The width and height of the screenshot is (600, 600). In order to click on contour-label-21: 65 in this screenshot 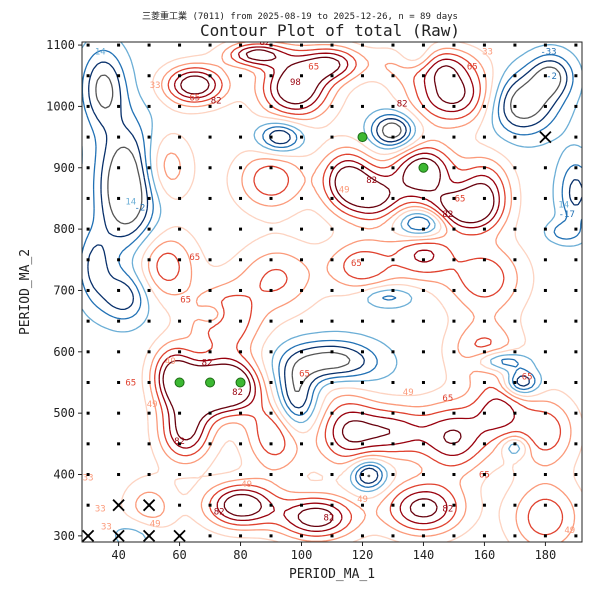, I will do `click(185, 301)`.